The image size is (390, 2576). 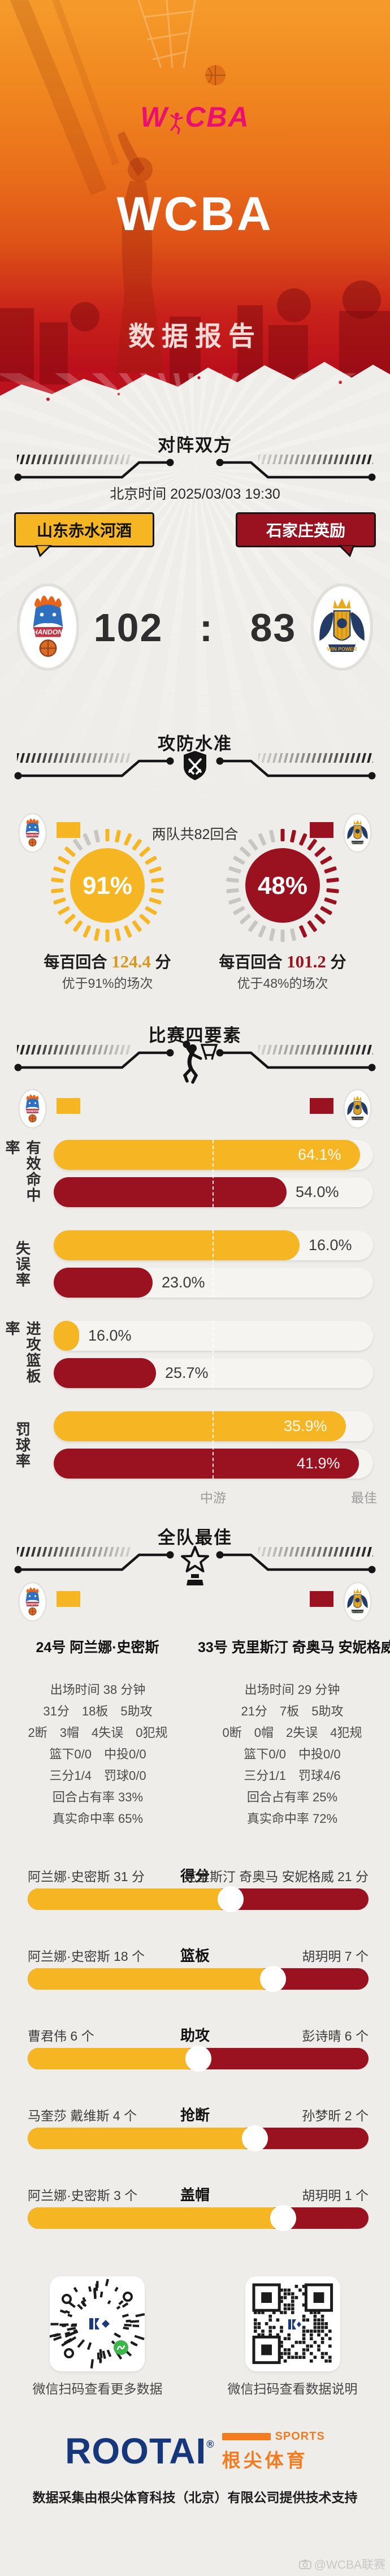 I want to click on divider-lines, so click(x=195, y=470).